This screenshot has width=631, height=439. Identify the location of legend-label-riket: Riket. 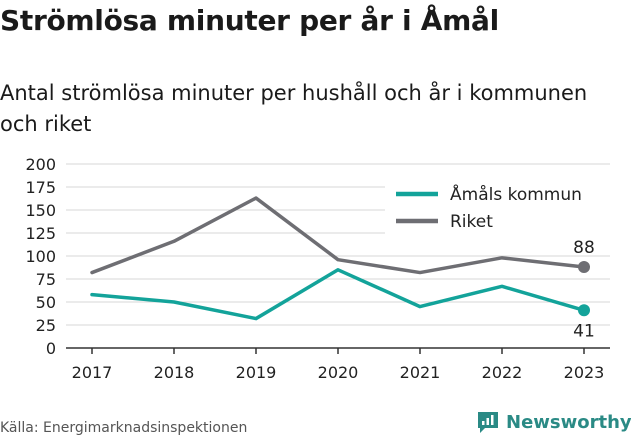
(471, 222).